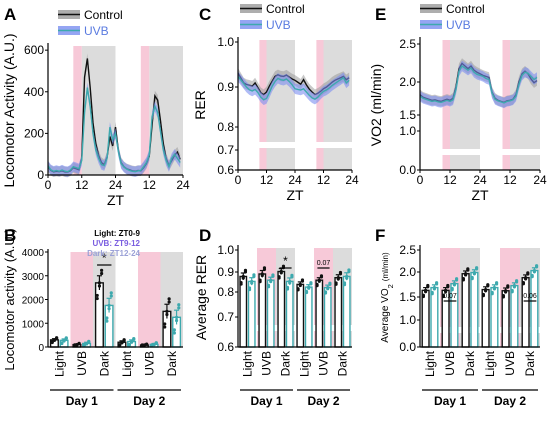 Image resolution: width=550 pixels, height=435 pixels. Describe the element at coordinates (10, 14) in the screenshot. I see `panel-letter-a: A` at that location.